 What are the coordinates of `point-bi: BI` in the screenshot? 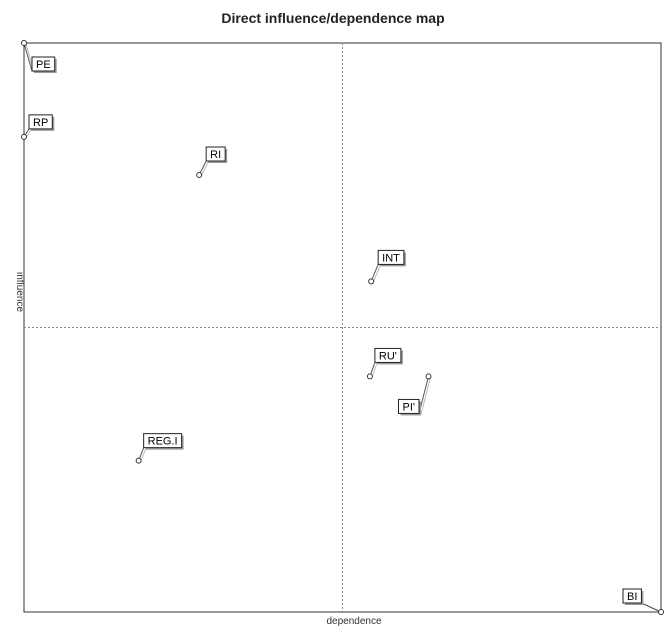 It's located at (643, 601).